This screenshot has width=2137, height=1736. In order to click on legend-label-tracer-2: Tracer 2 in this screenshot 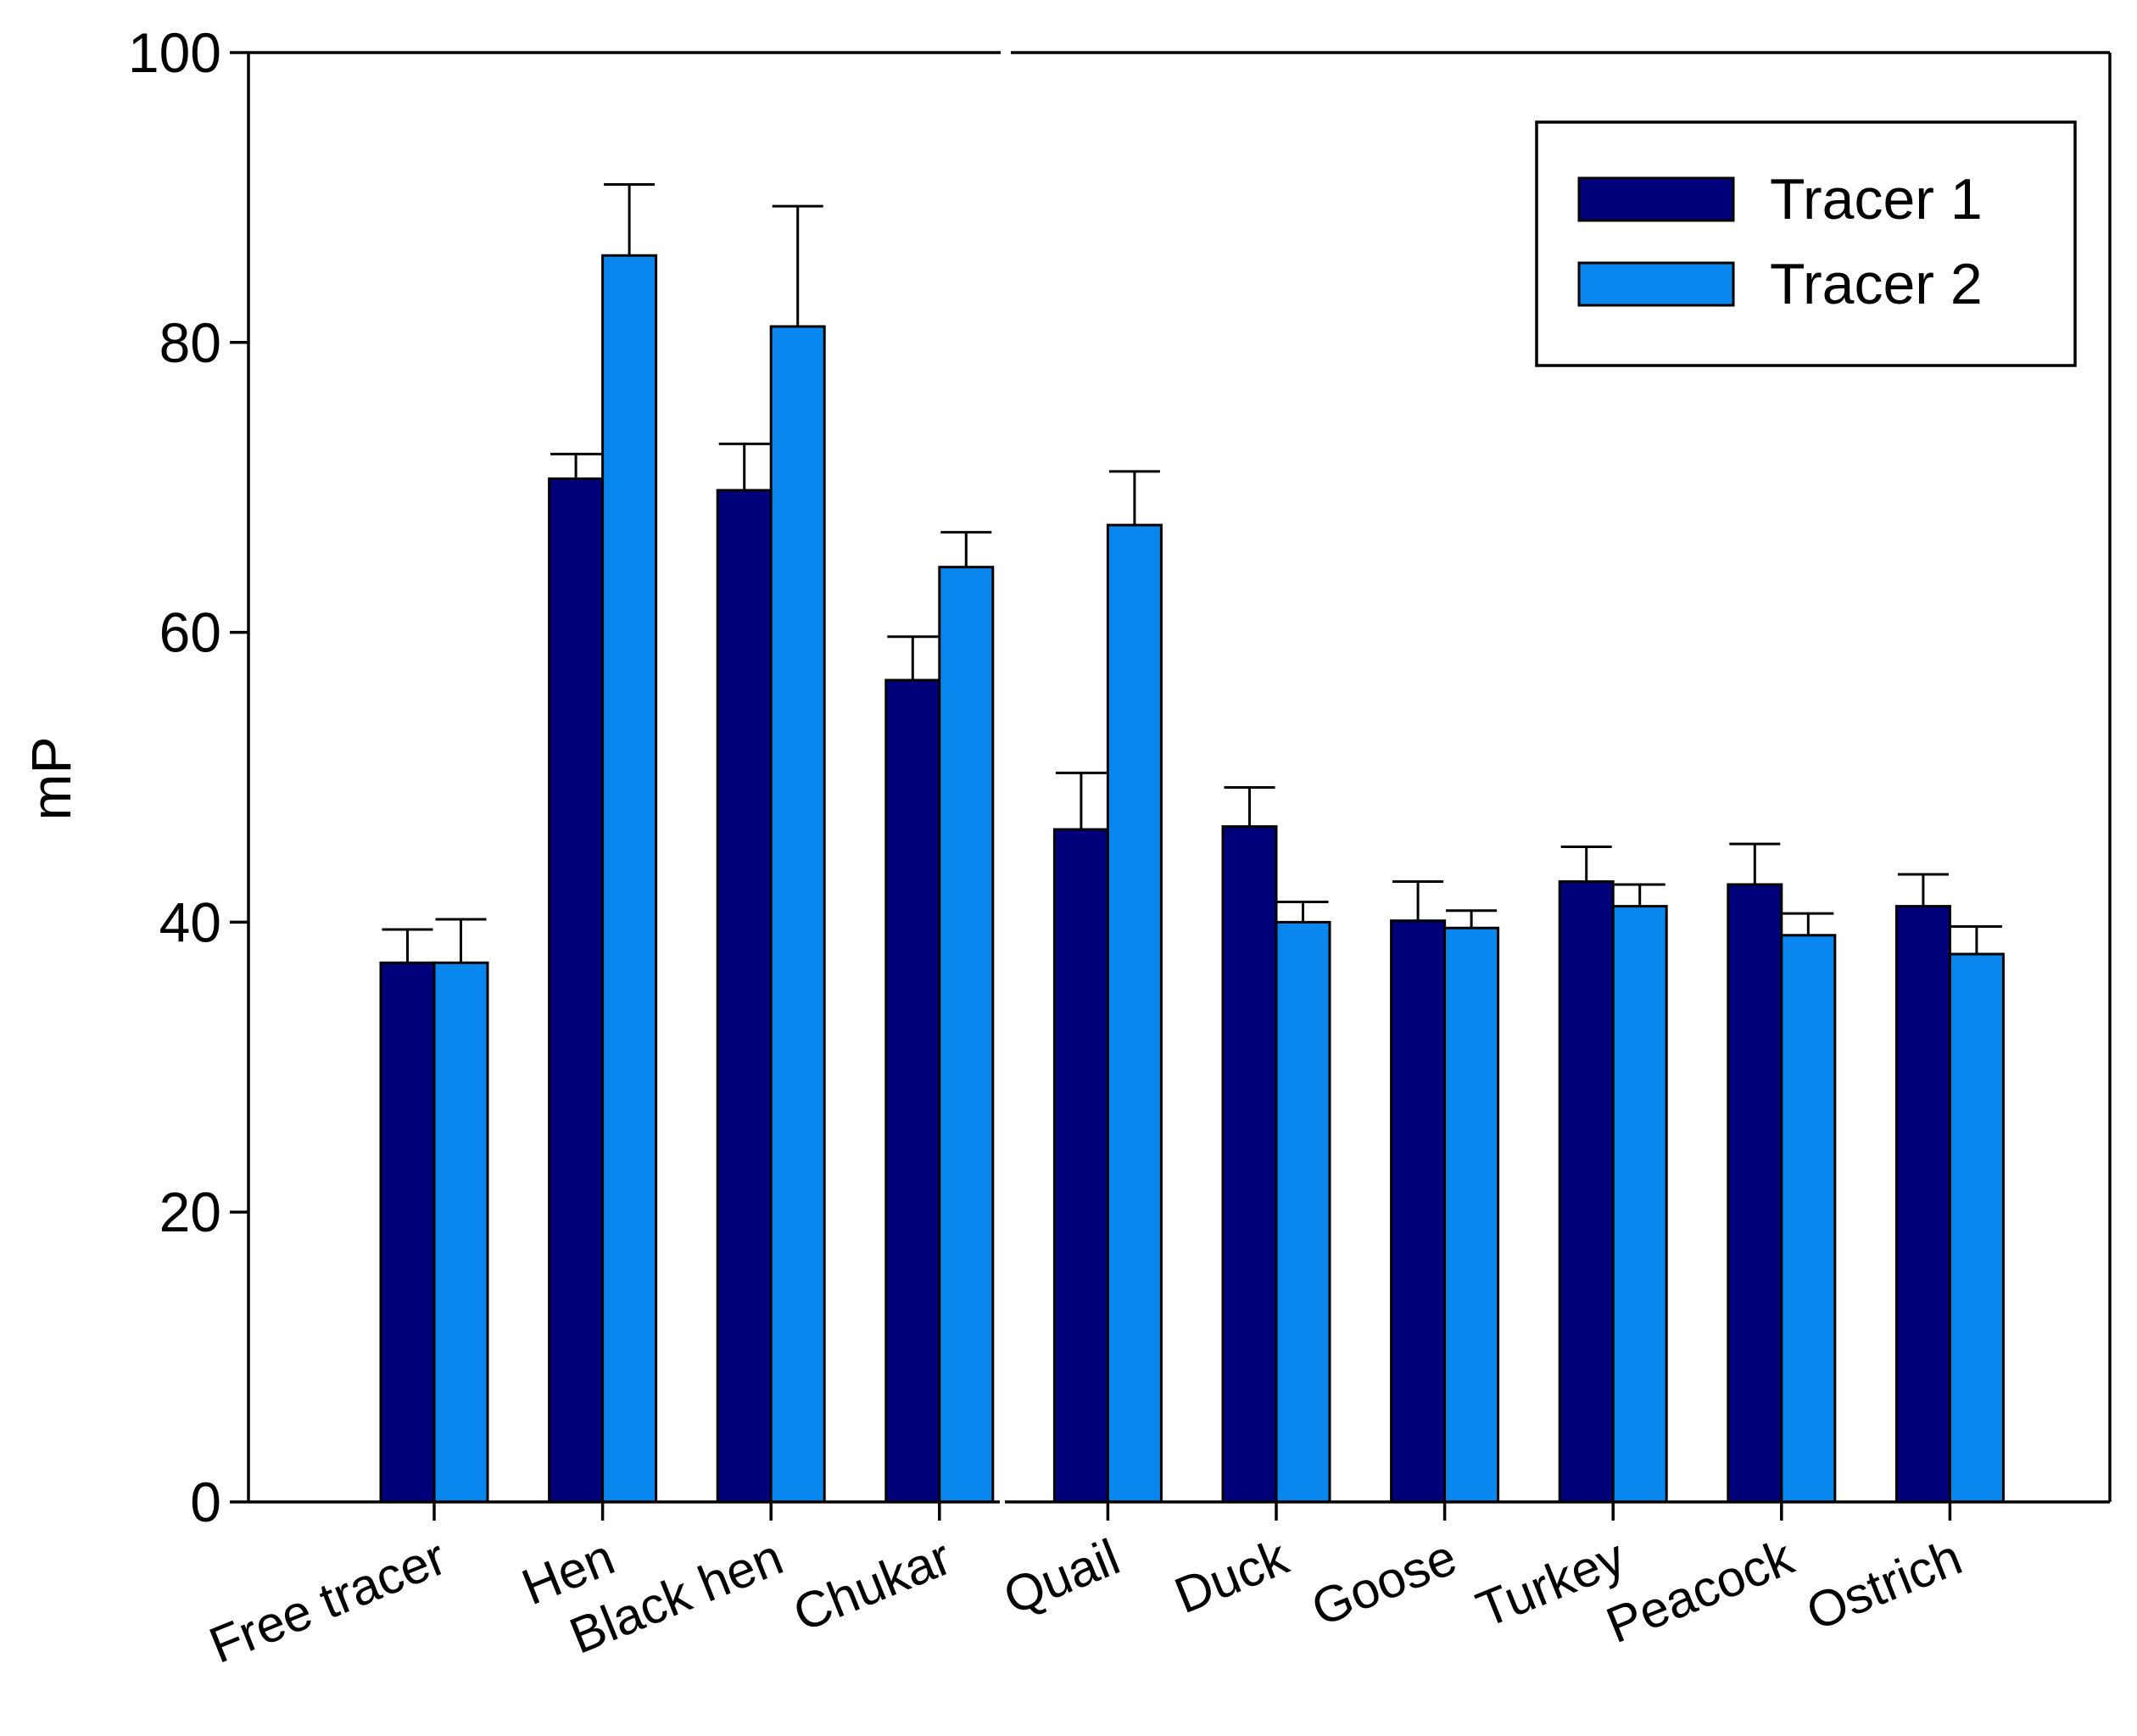, I will do `click(1876, 284)`.